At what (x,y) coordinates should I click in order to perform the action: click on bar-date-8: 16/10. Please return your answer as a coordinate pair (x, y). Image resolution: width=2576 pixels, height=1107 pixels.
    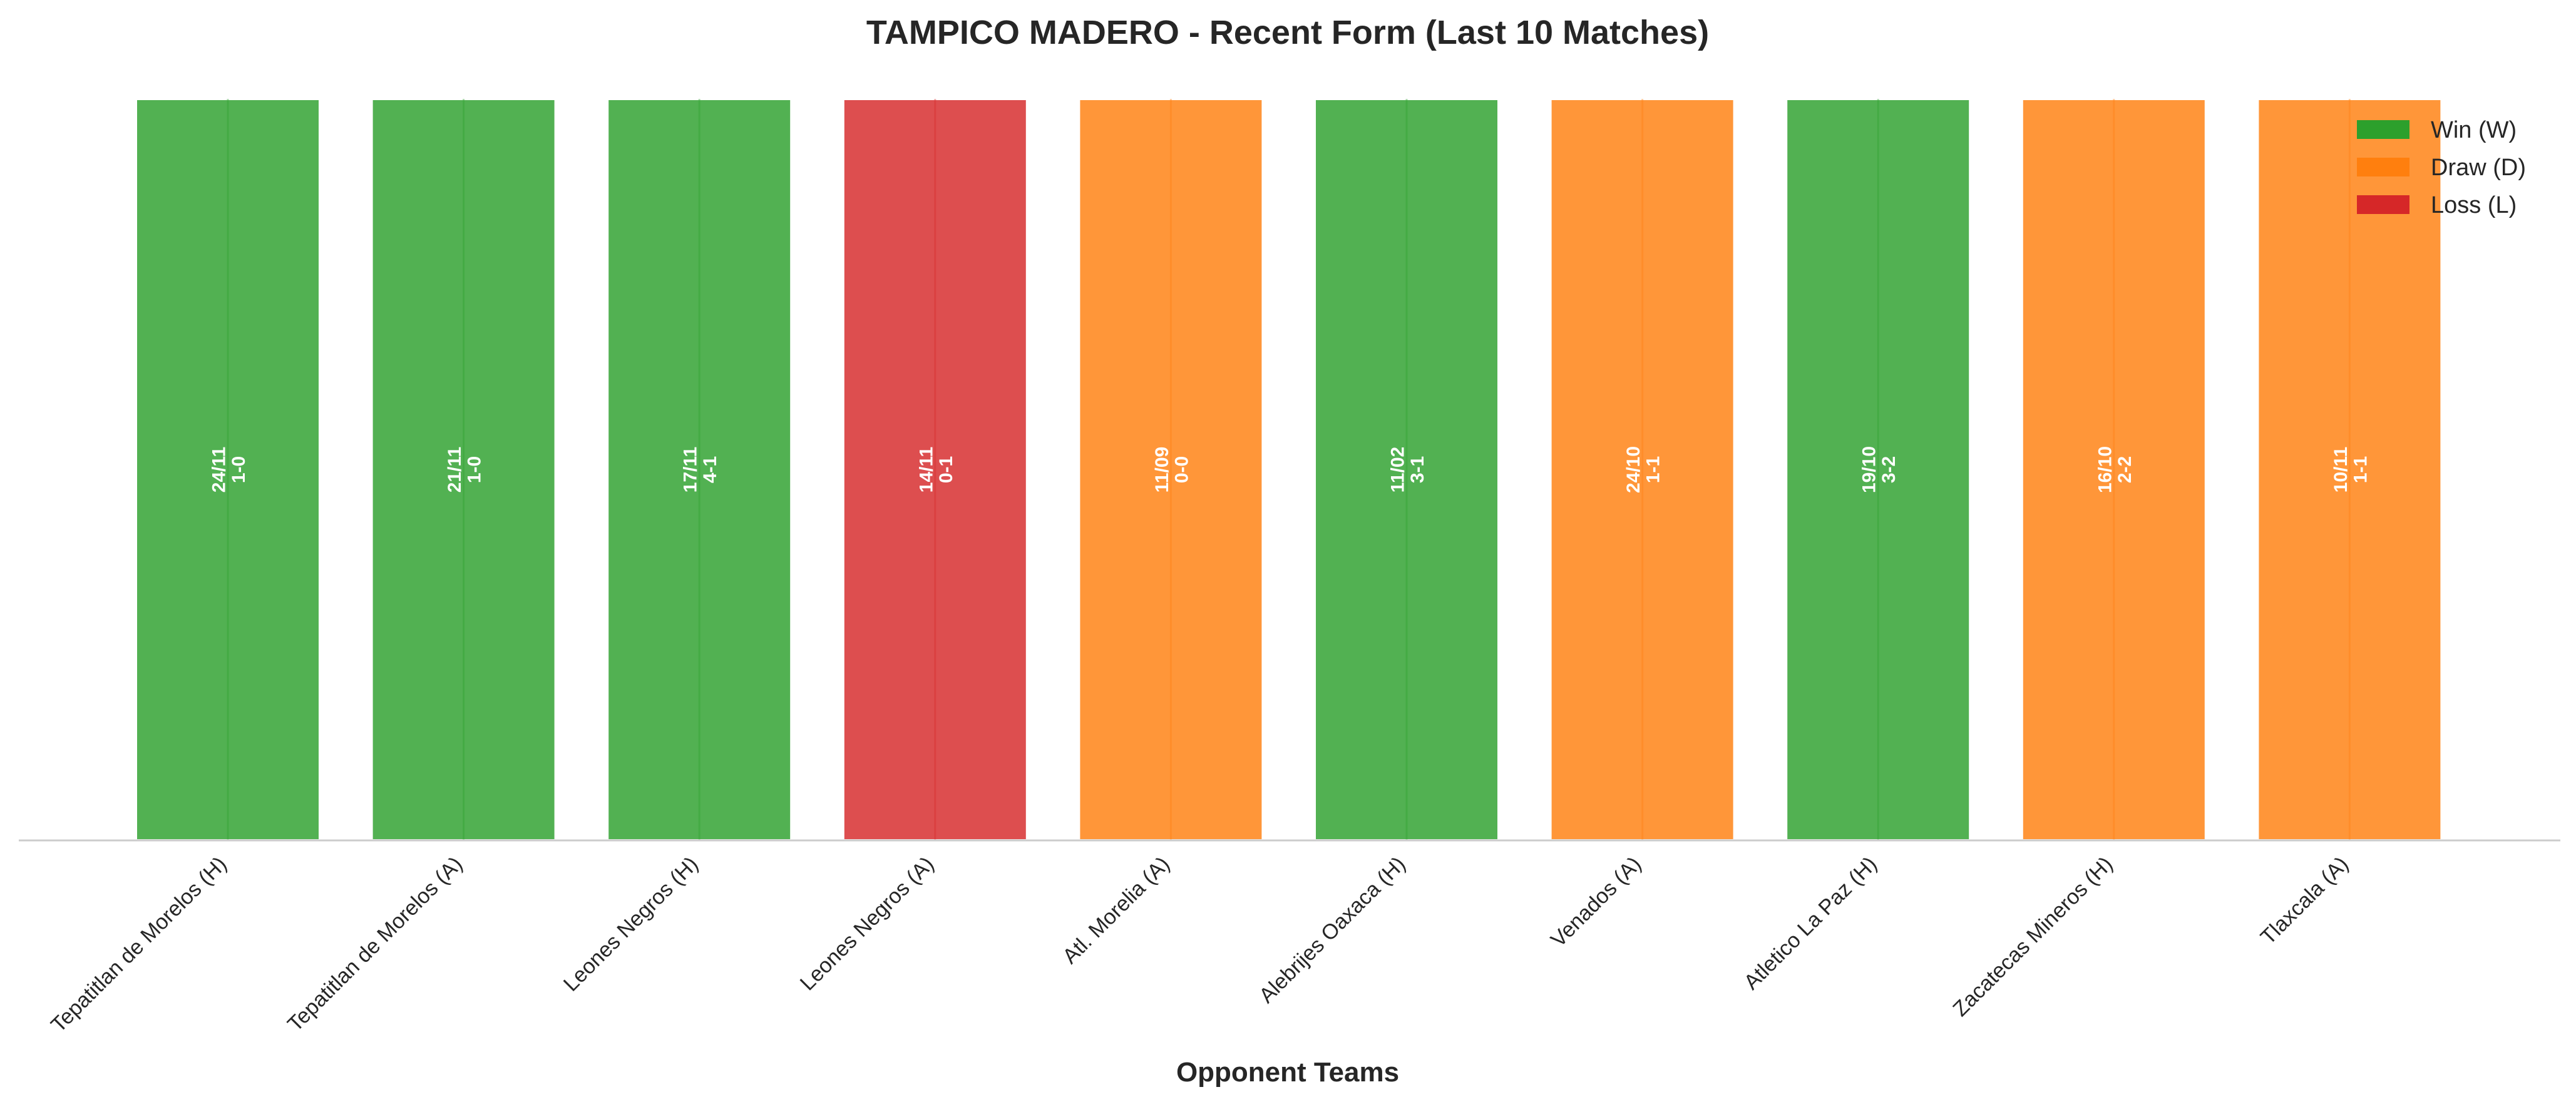
    Looking at the image, I should click on (2105, 469).